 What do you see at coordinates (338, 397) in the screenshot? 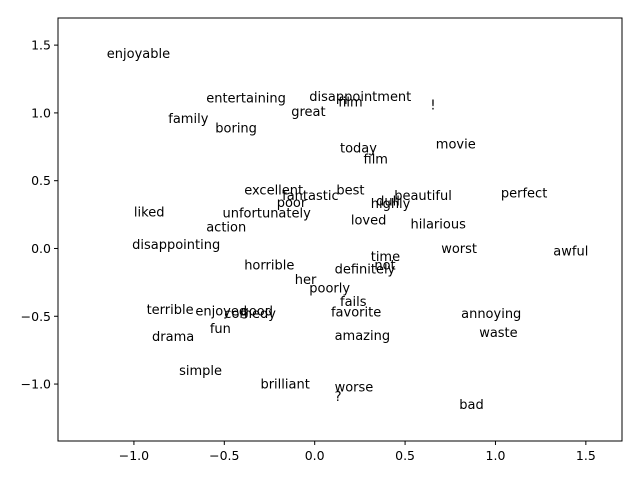
I see `word-point: ?` at bounding box center [338, 397].